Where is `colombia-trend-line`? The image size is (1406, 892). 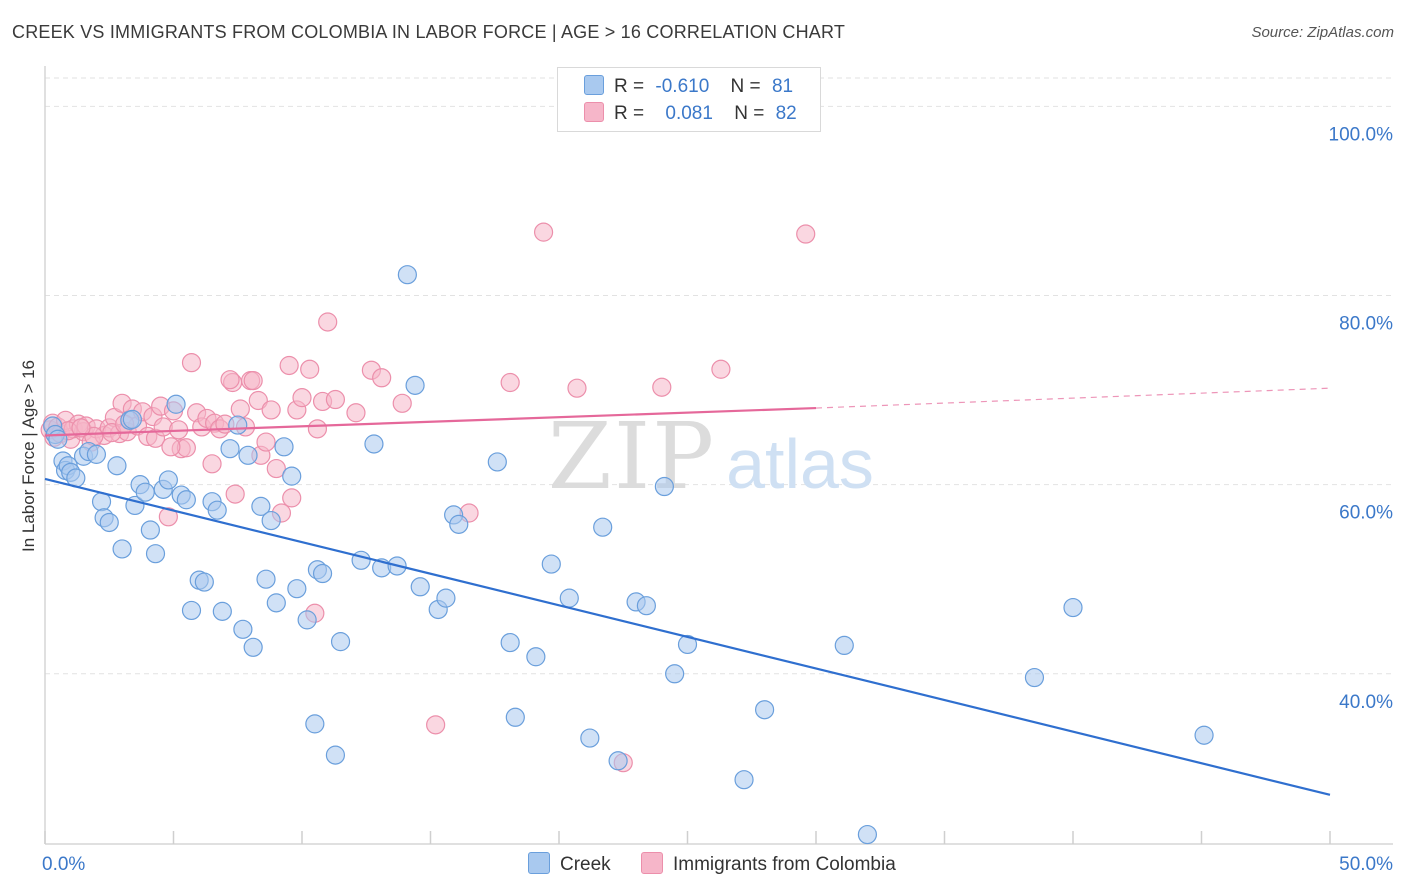 colombia-trend-line is located at coordinates (430, 421).